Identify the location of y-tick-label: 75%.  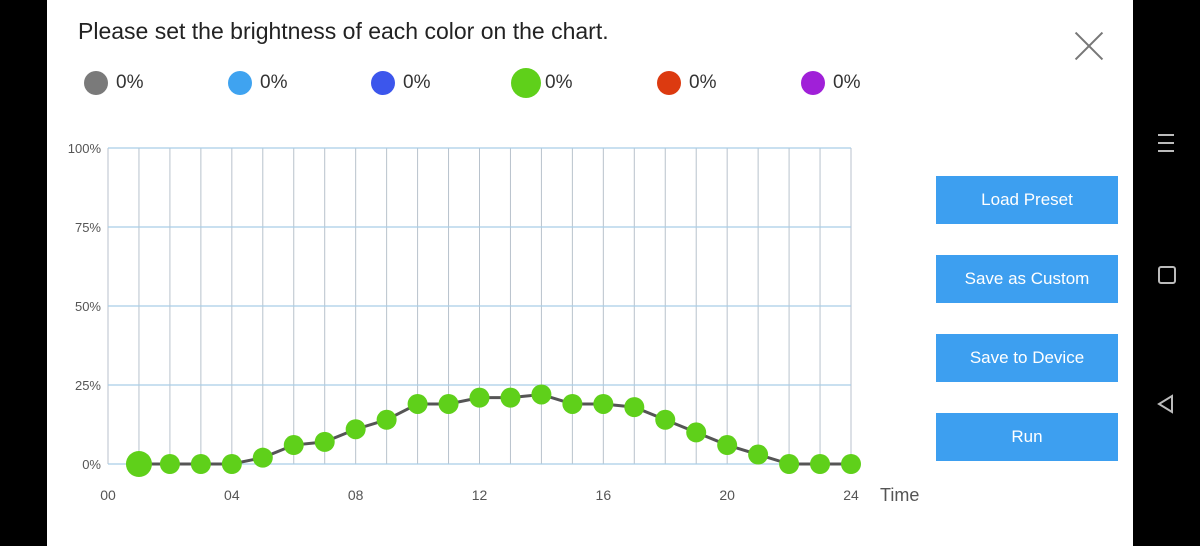
(88, 227).